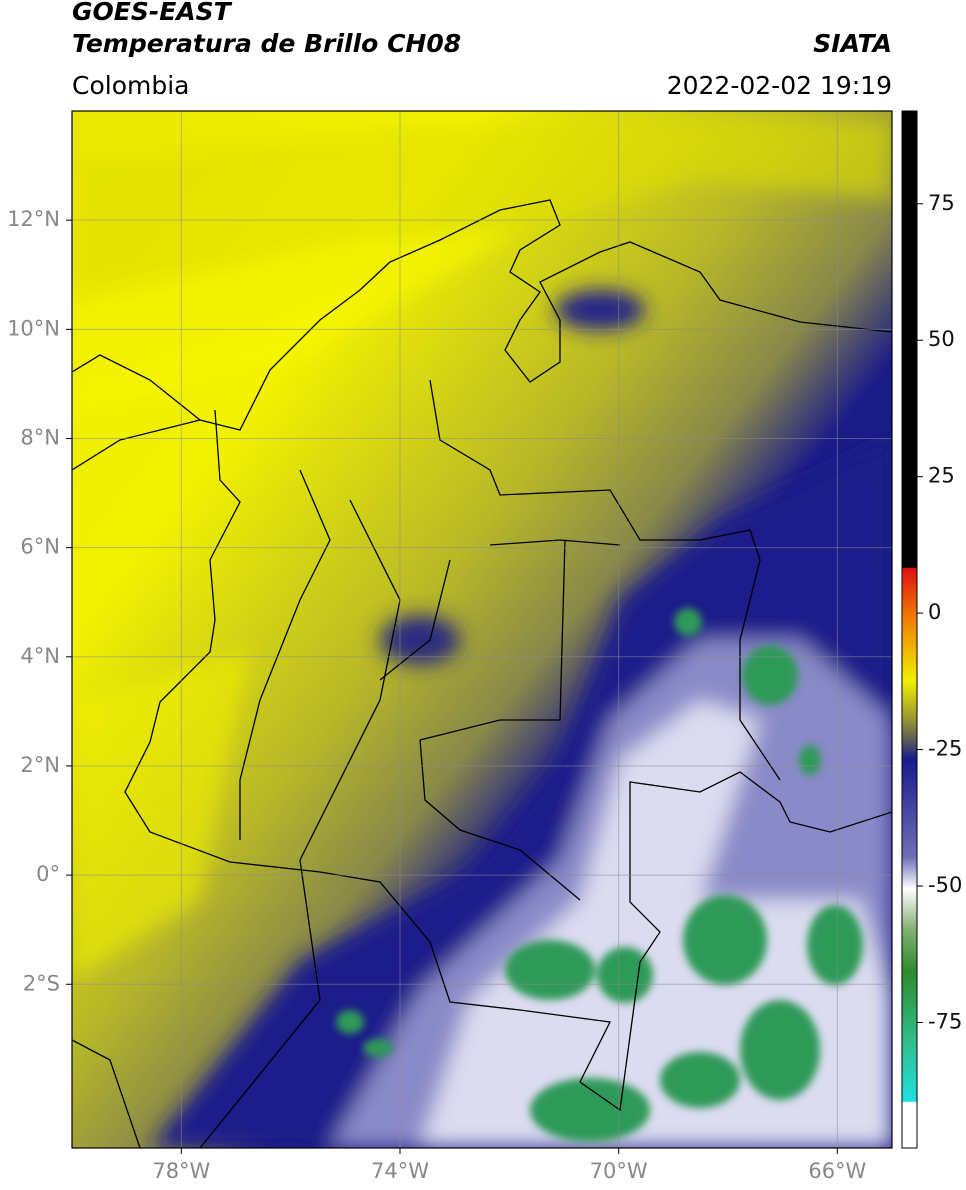 The height and width of the screenshot is (1190, 966). What do you see at coordinates (130, 85) in the screenshot?
I see `region: Colombia` at bounding box center [130, 85].